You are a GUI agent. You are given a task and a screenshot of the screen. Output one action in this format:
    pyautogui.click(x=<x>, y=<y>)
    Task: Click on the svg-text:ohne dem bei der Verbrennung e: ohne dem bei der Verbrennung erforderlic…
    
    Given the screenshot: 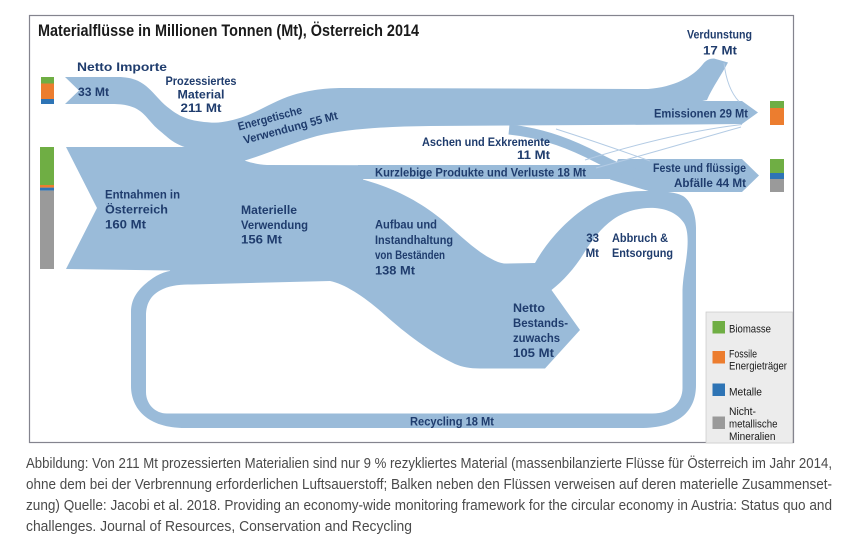 What is the action you would take?
    pyautogui.click(x=429, y=484)
    